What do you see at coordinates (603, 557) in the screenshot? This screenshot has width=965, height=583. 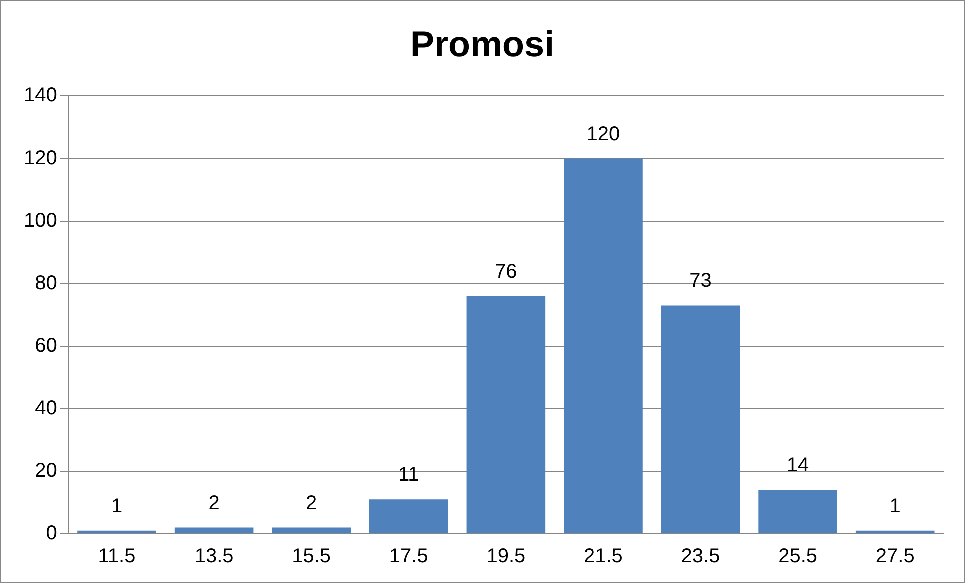 I see `x-tick-label: 21.5` at bounding box center [603, 557].